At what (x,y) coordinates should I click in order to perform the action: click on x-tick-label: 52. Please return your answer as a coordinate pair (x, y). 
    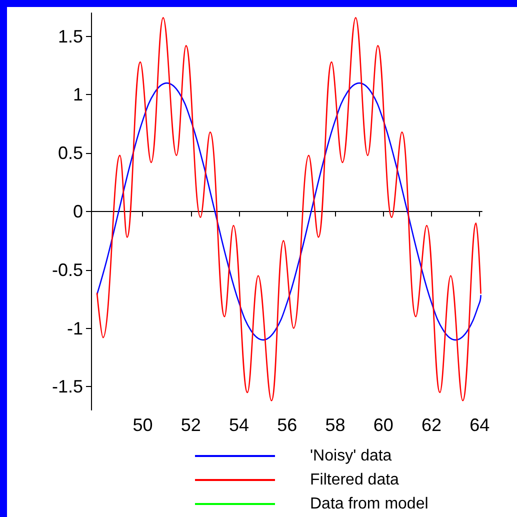
    Looking at the image, I should click on (190, 425).